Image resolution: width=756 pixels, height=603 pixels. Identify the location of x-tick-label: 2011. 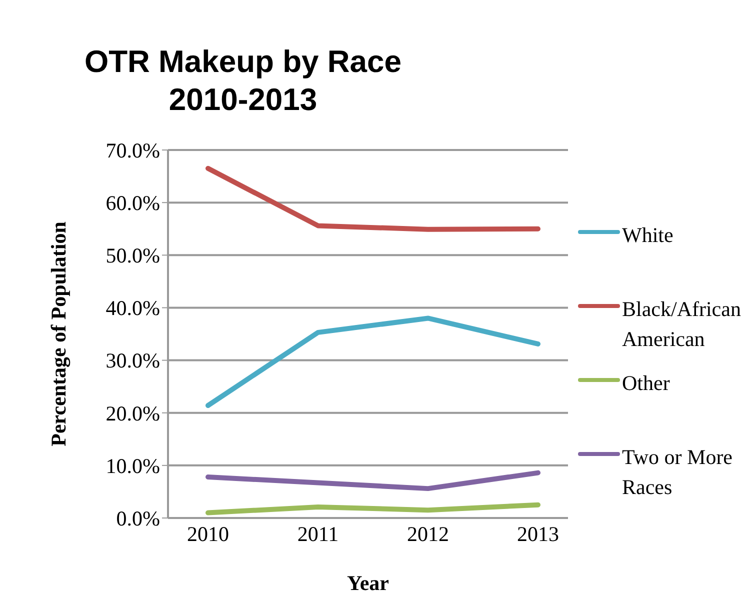
(318, 534).